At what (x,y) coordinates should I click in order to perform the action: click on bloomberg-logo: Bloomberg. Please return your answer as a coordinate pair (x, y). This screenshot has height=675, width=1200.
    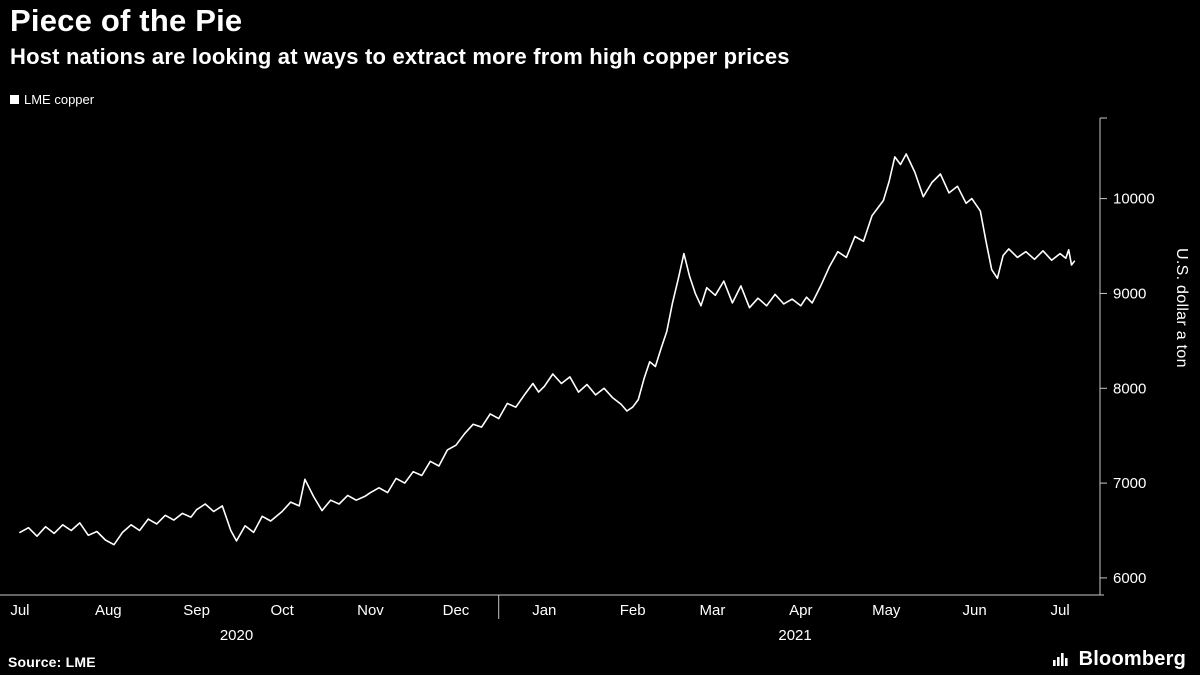
    Looking at the image, I should click on (1119, 659).